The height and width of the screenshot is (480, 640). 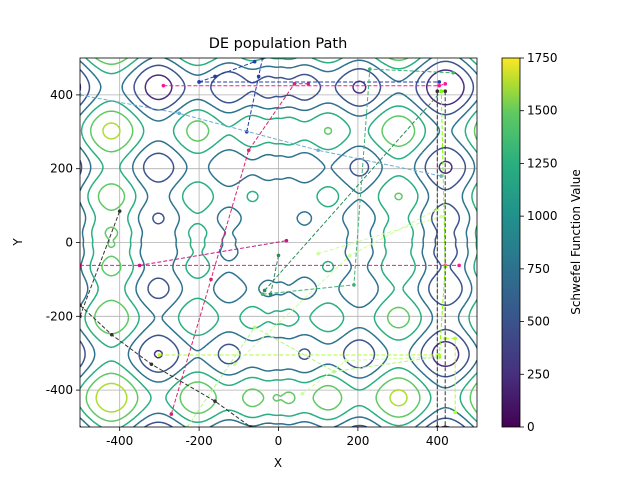 I want to click on chart-title: DE population Path, so click(x=278, y=44).